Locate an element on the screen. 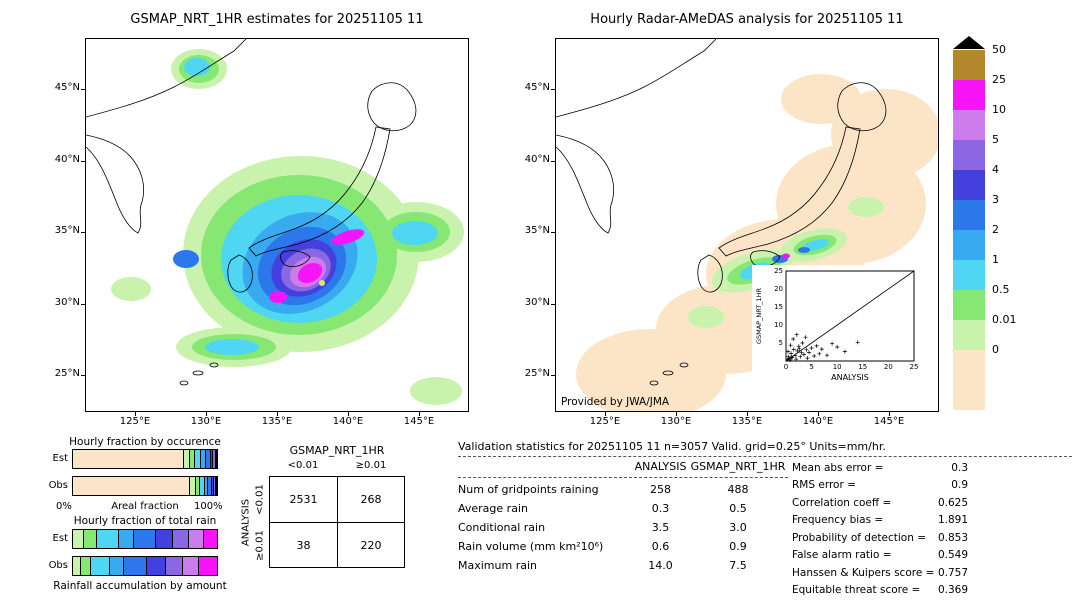 Image resolution: width=1080 pixels, height=612 pixels. total-rain-obs-label: Obs is located at coordinates (58, 565).